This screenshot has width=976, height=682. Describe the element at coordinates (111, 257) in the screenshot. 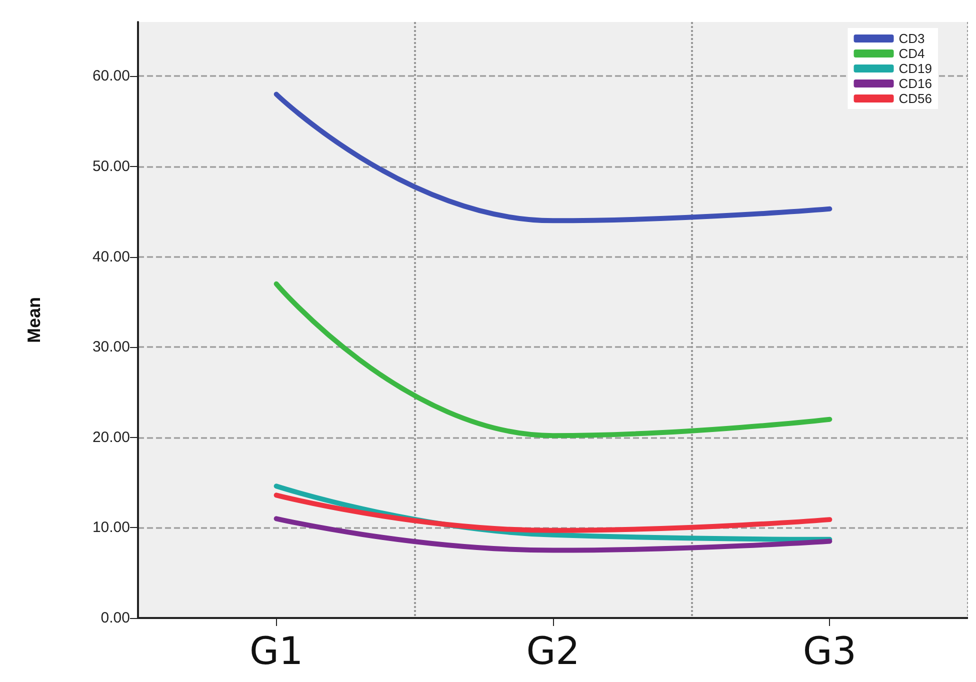

I see `y-tick-label: 40.00` at that location.